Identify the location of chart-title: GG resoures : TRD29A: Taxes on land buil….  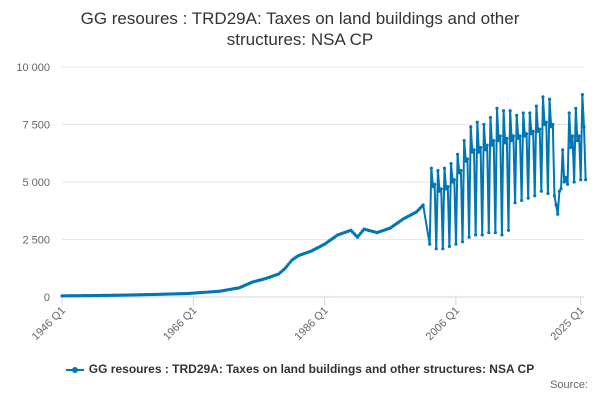
(300, 29).